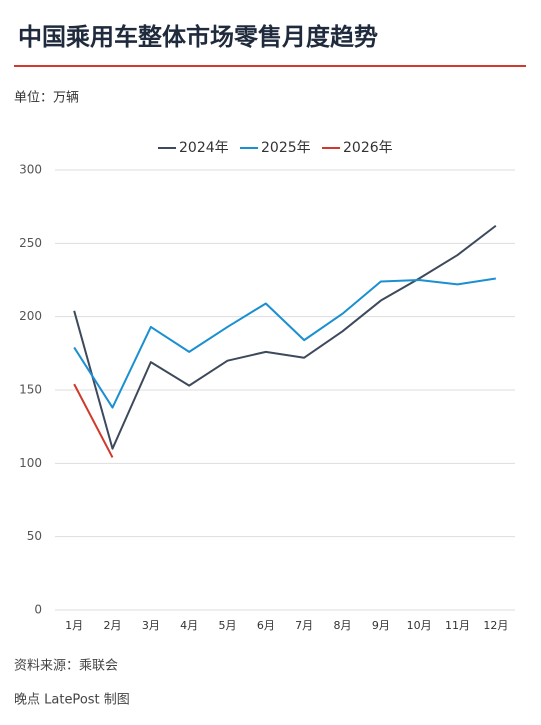 This screenshot has height=725, width=541. Describe the element at coordinates (30, 463) in the screenshot. I see `y-tick-label: 100` at that location.